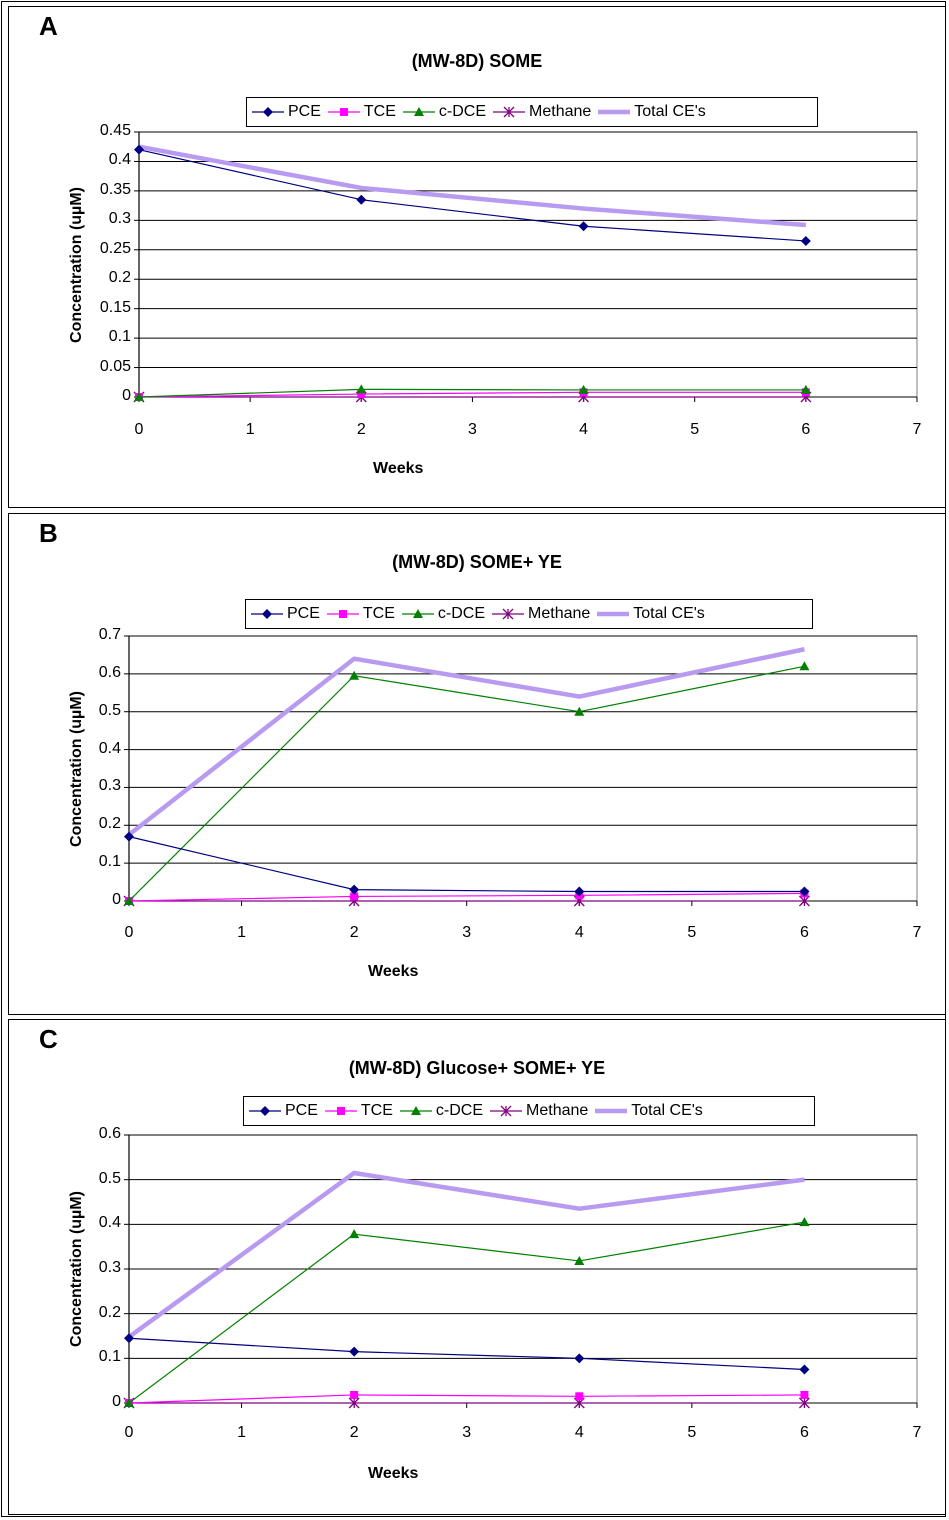 This screenshot has width=949, height=1520. I want to click on x-tick-label: 6, so click(806, 429).